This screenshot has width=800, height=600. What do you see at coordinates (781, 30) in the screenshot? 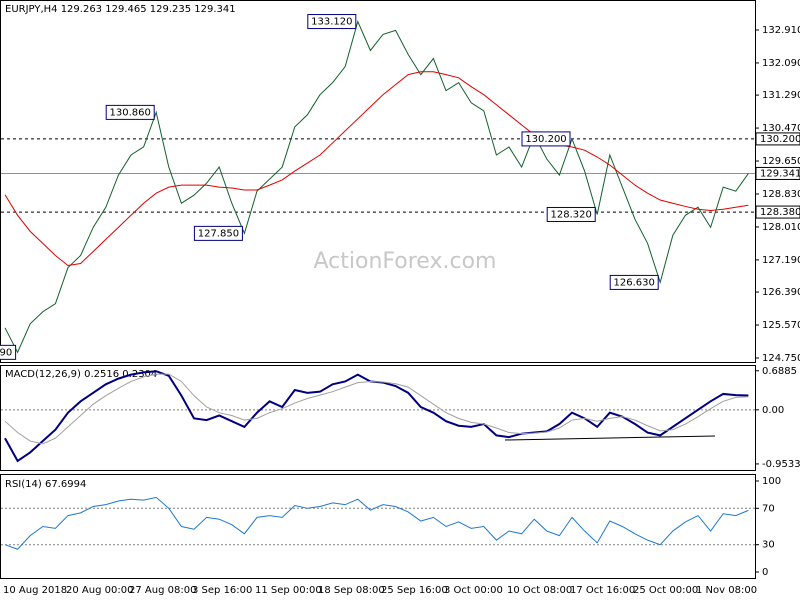
I see `y-tick-label: 132.910` at bounding box center [781, 30].